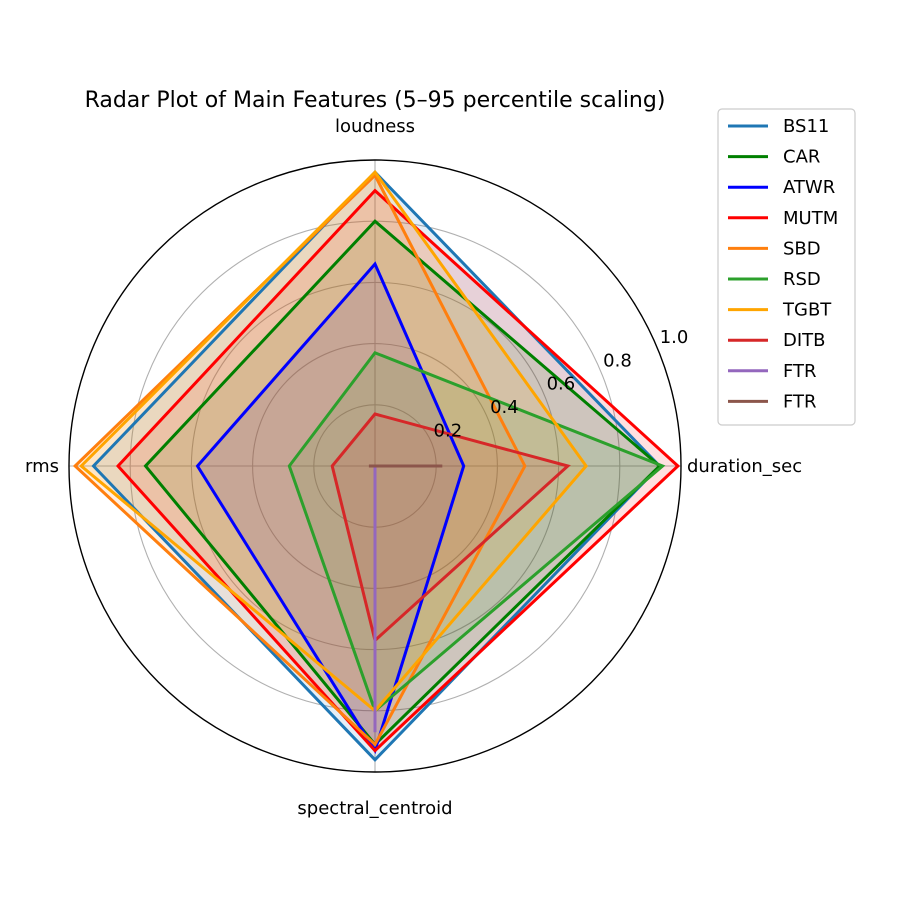 This screenshot has height=900, width=900. What do you see at coordinates (674, 337) in the screenshot?
I see `tick-label-4: 1.0` at bounding box center [674, 337].